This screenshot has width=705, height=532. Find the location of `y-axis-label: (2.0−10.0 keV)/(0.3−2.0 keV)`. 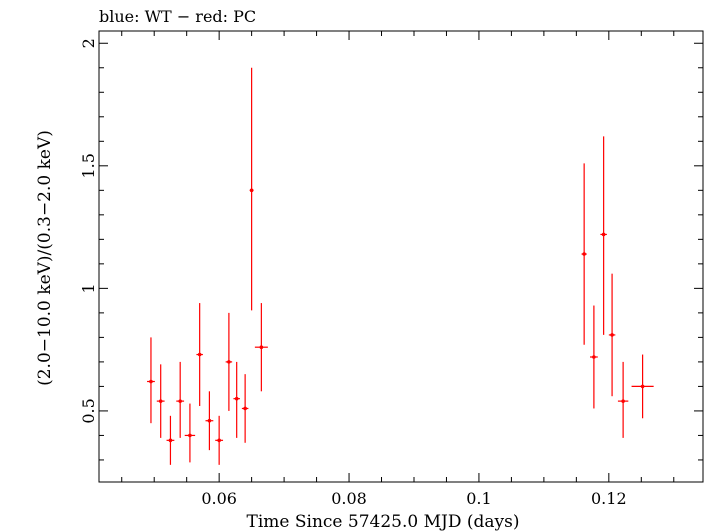

y-axis-label: (2.0−10.0 keV)/(0.3−2.0 keV) is located at coordinates (45, 258).